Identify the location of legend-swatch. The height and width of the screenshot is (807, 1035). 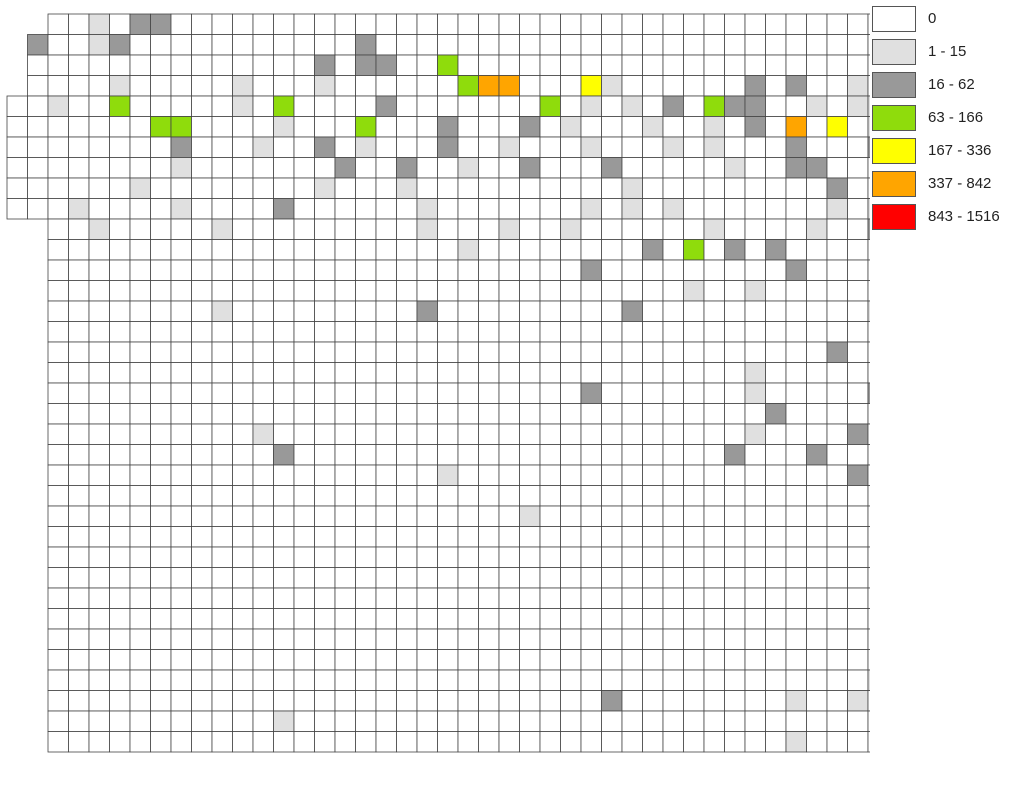
(894, 118).